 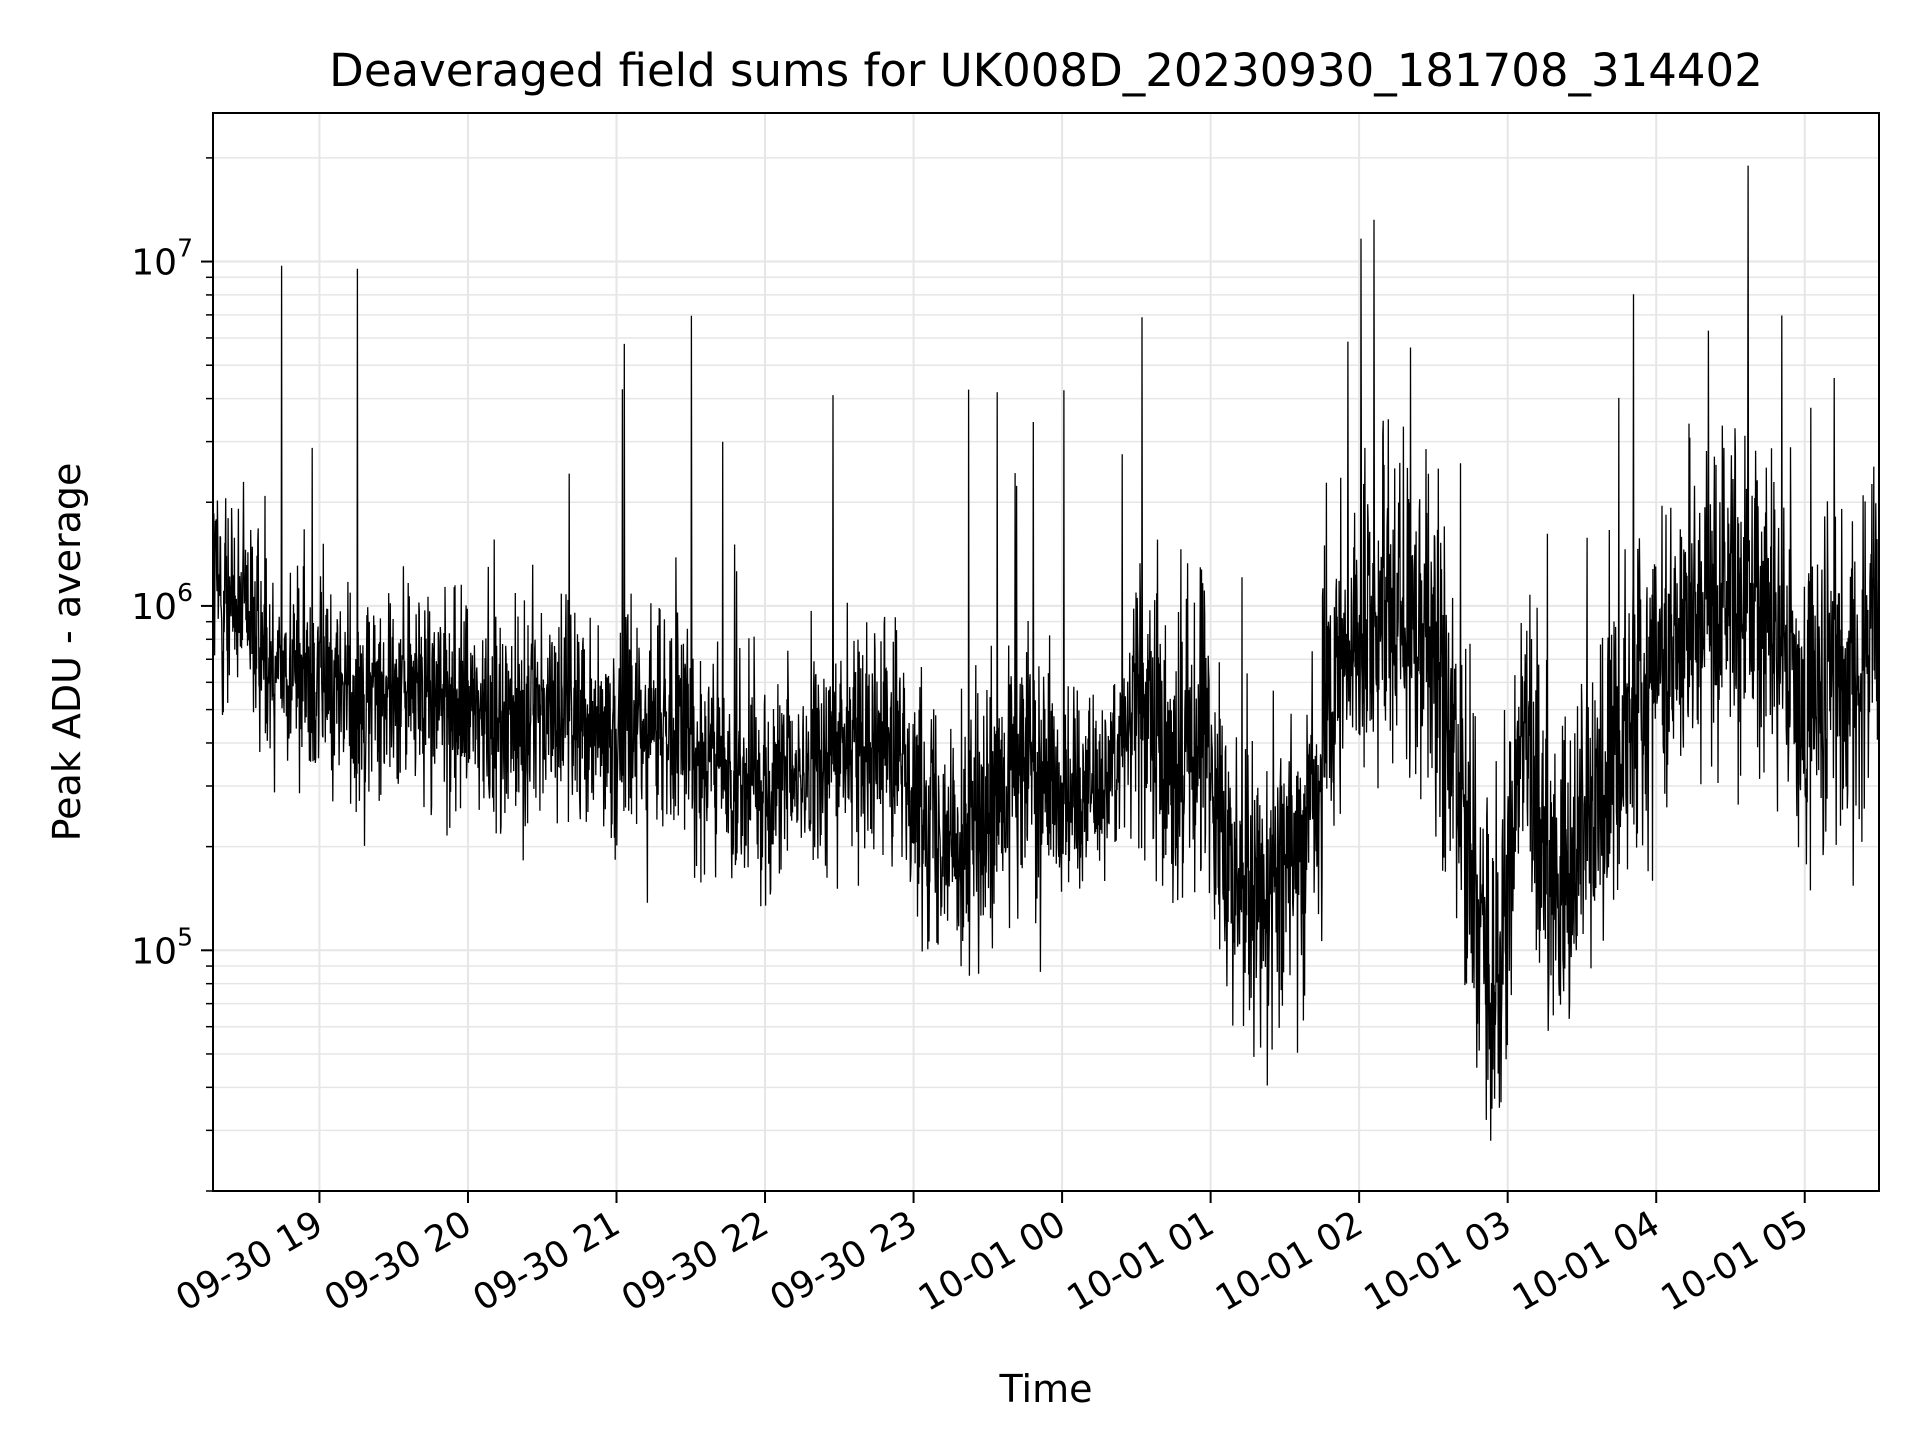 I want to click on y-axis: 10⁵ 10⁶ 10⁷, so click(x=172, y=674).